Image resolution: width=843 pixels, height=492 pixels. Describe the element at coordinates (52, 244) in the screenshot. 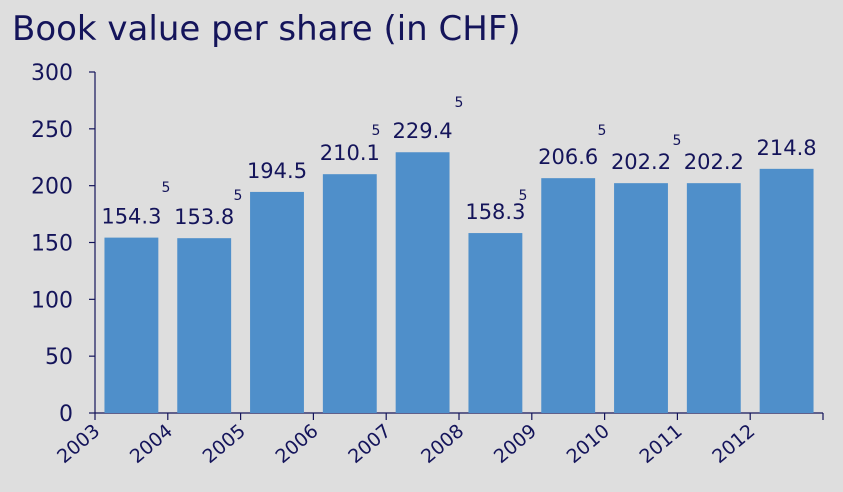

I see `y-tick-label: 150` at that location.